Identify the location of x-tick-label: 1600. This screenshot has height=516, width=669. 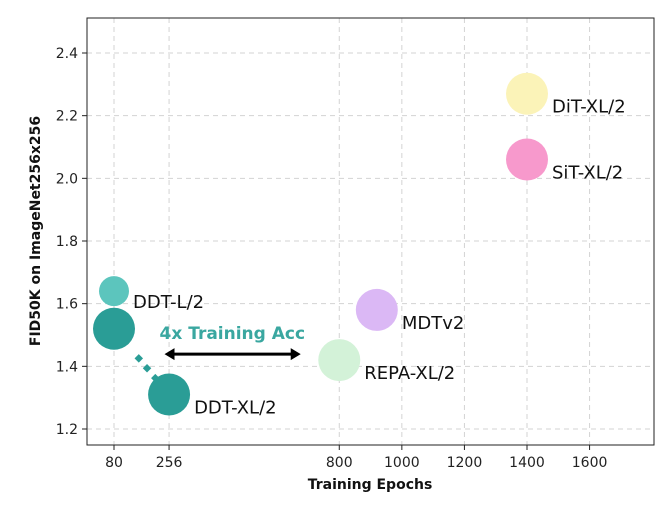
(590, 463).